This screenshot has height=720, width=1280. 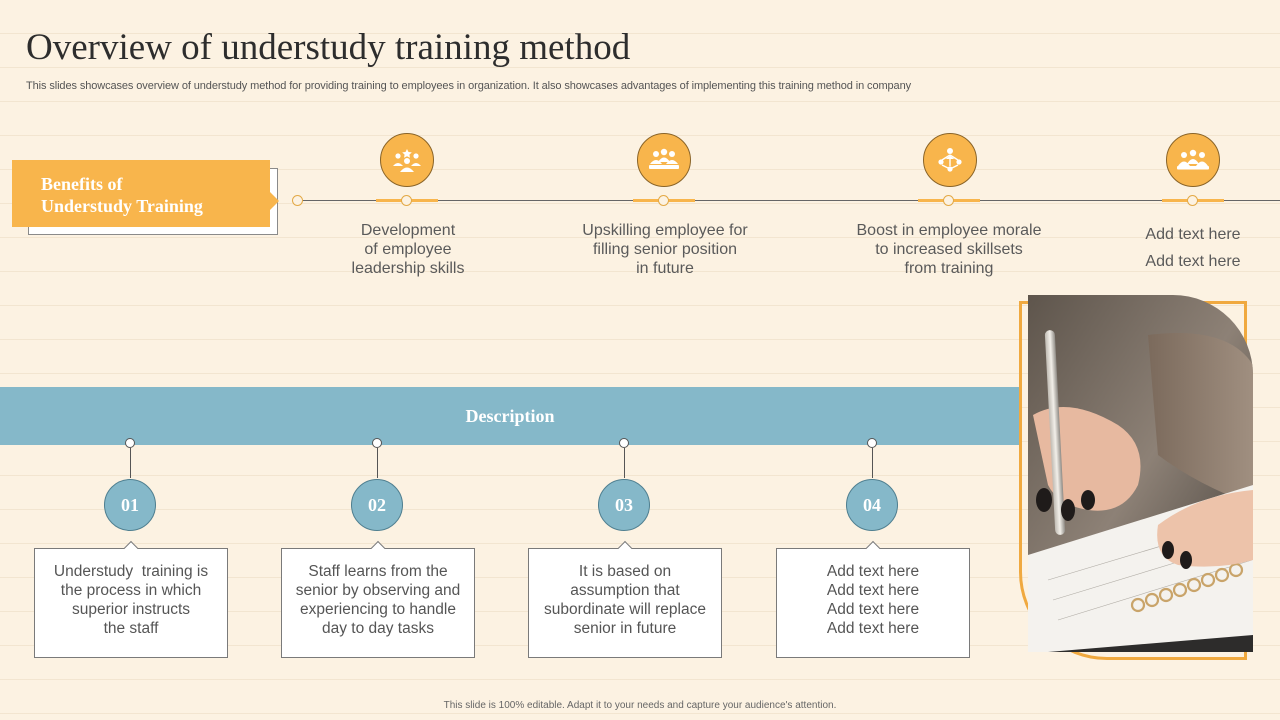 I want to click on benefits-label-line1: Benefits of, so click(x=82, y=184).